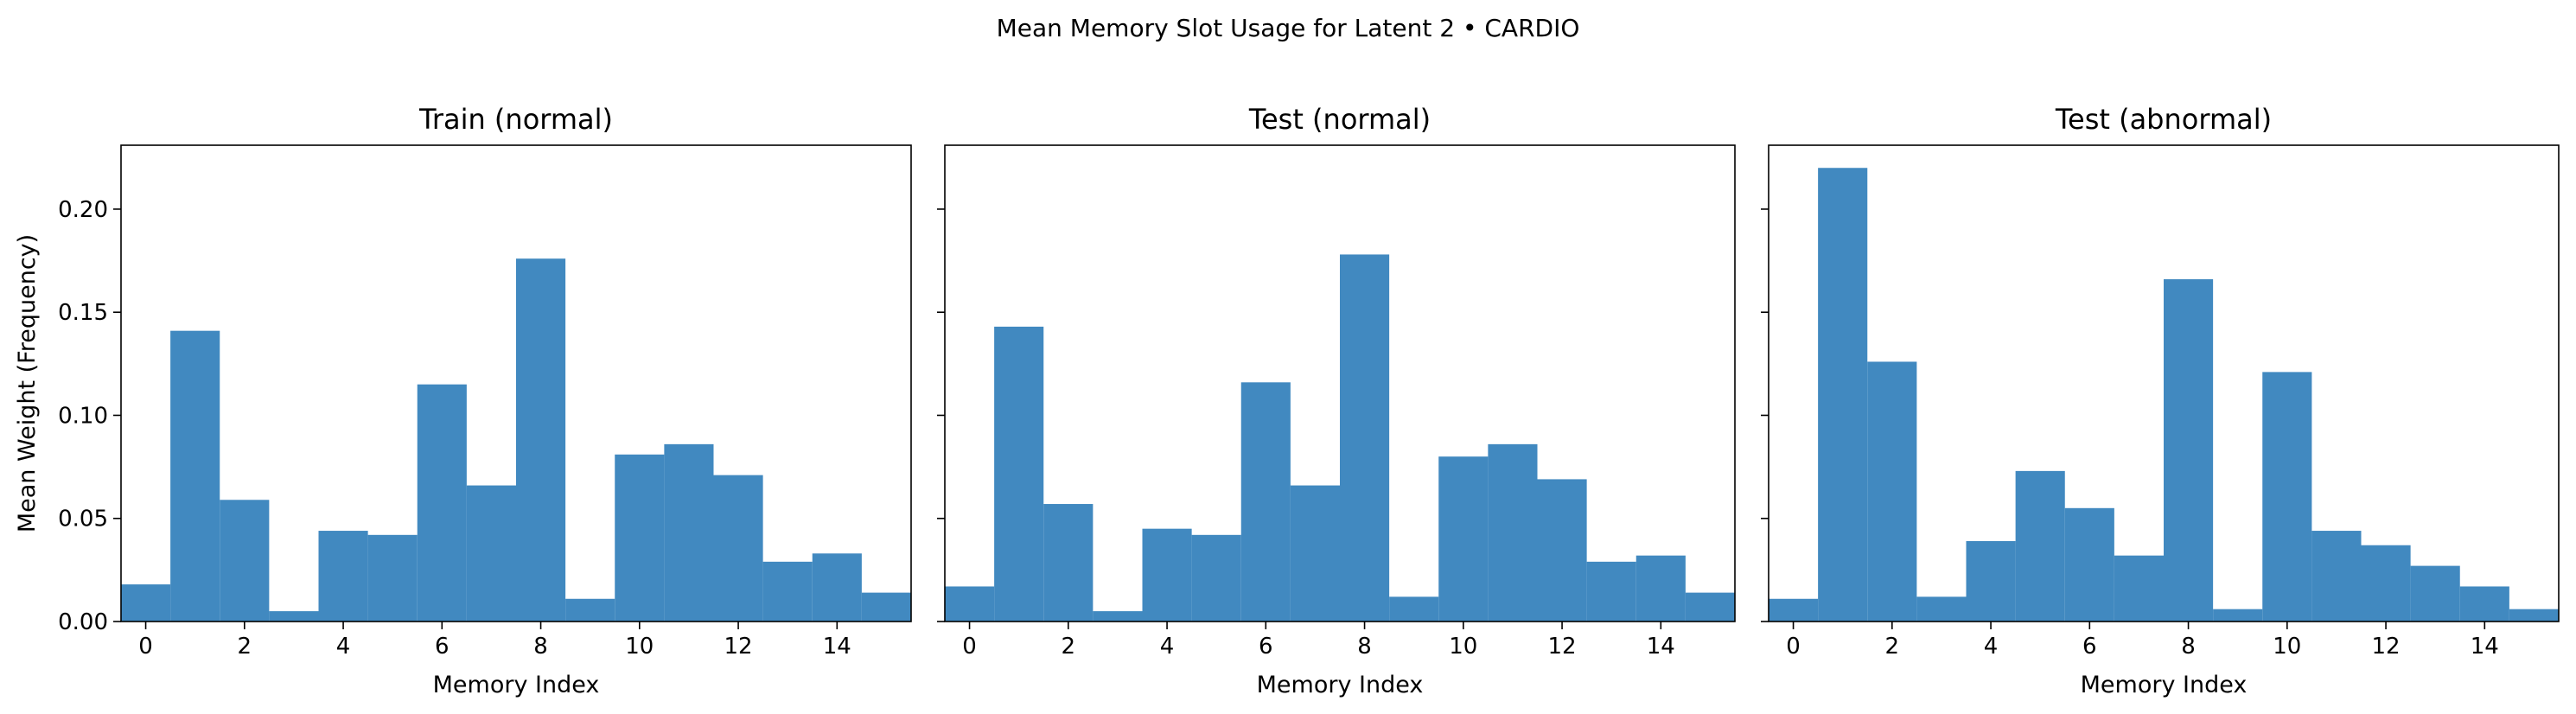 This screenshot has width=2576, height=714. What do you see at coordinates (1339, 120) in the screenshot?
I see `subplot-title: Test (normal)` at bounding box center [1339, 120].